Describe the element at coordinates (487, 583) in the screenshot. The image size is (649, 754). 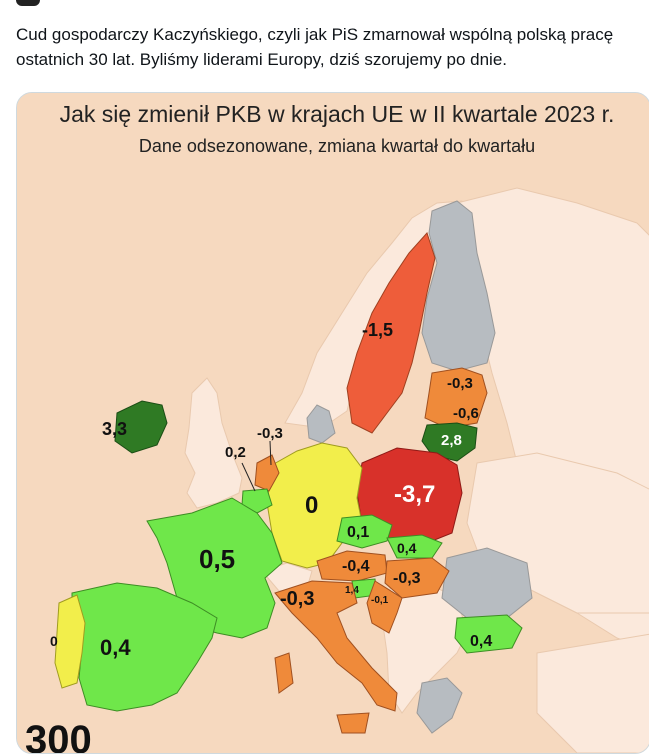
I see `romania-no-data` at that location.